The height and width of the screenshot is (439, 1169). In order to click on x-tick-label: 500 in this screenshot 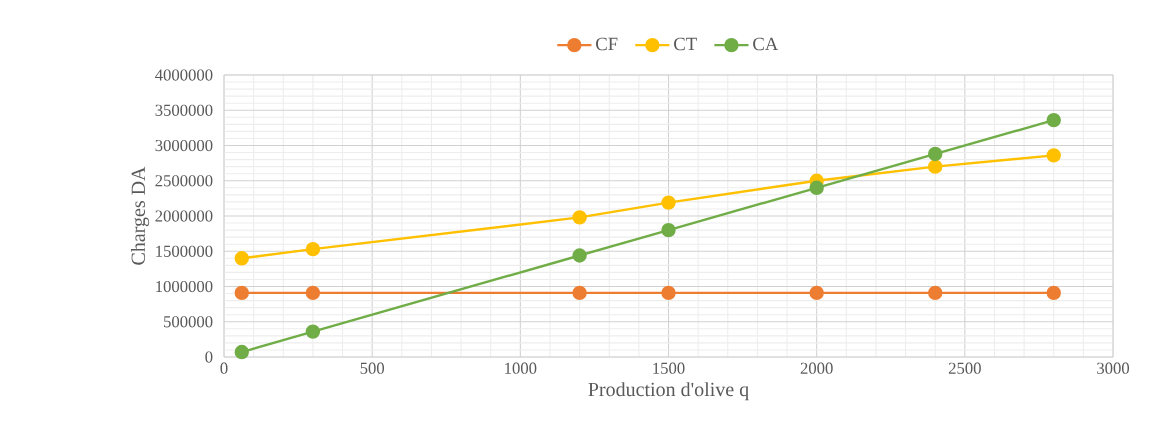, I will do `click(372, 368)`.